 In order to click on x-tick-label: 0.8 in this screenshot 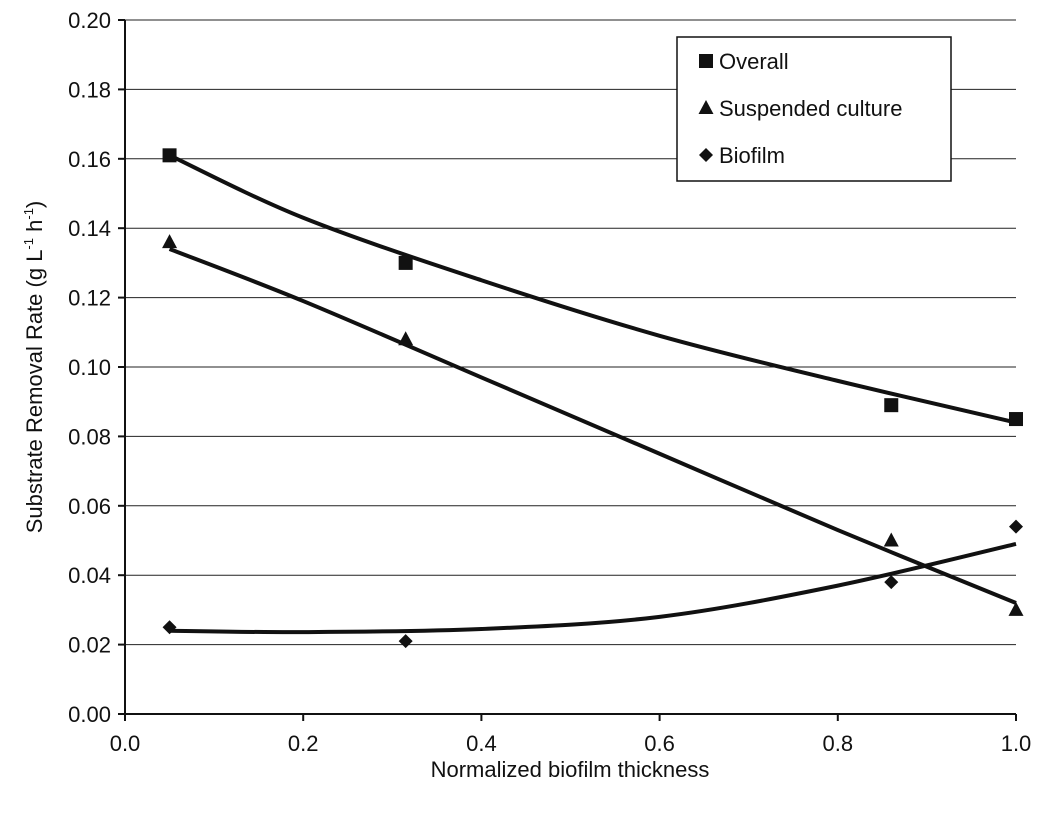, I will do `click(838, 743)`.